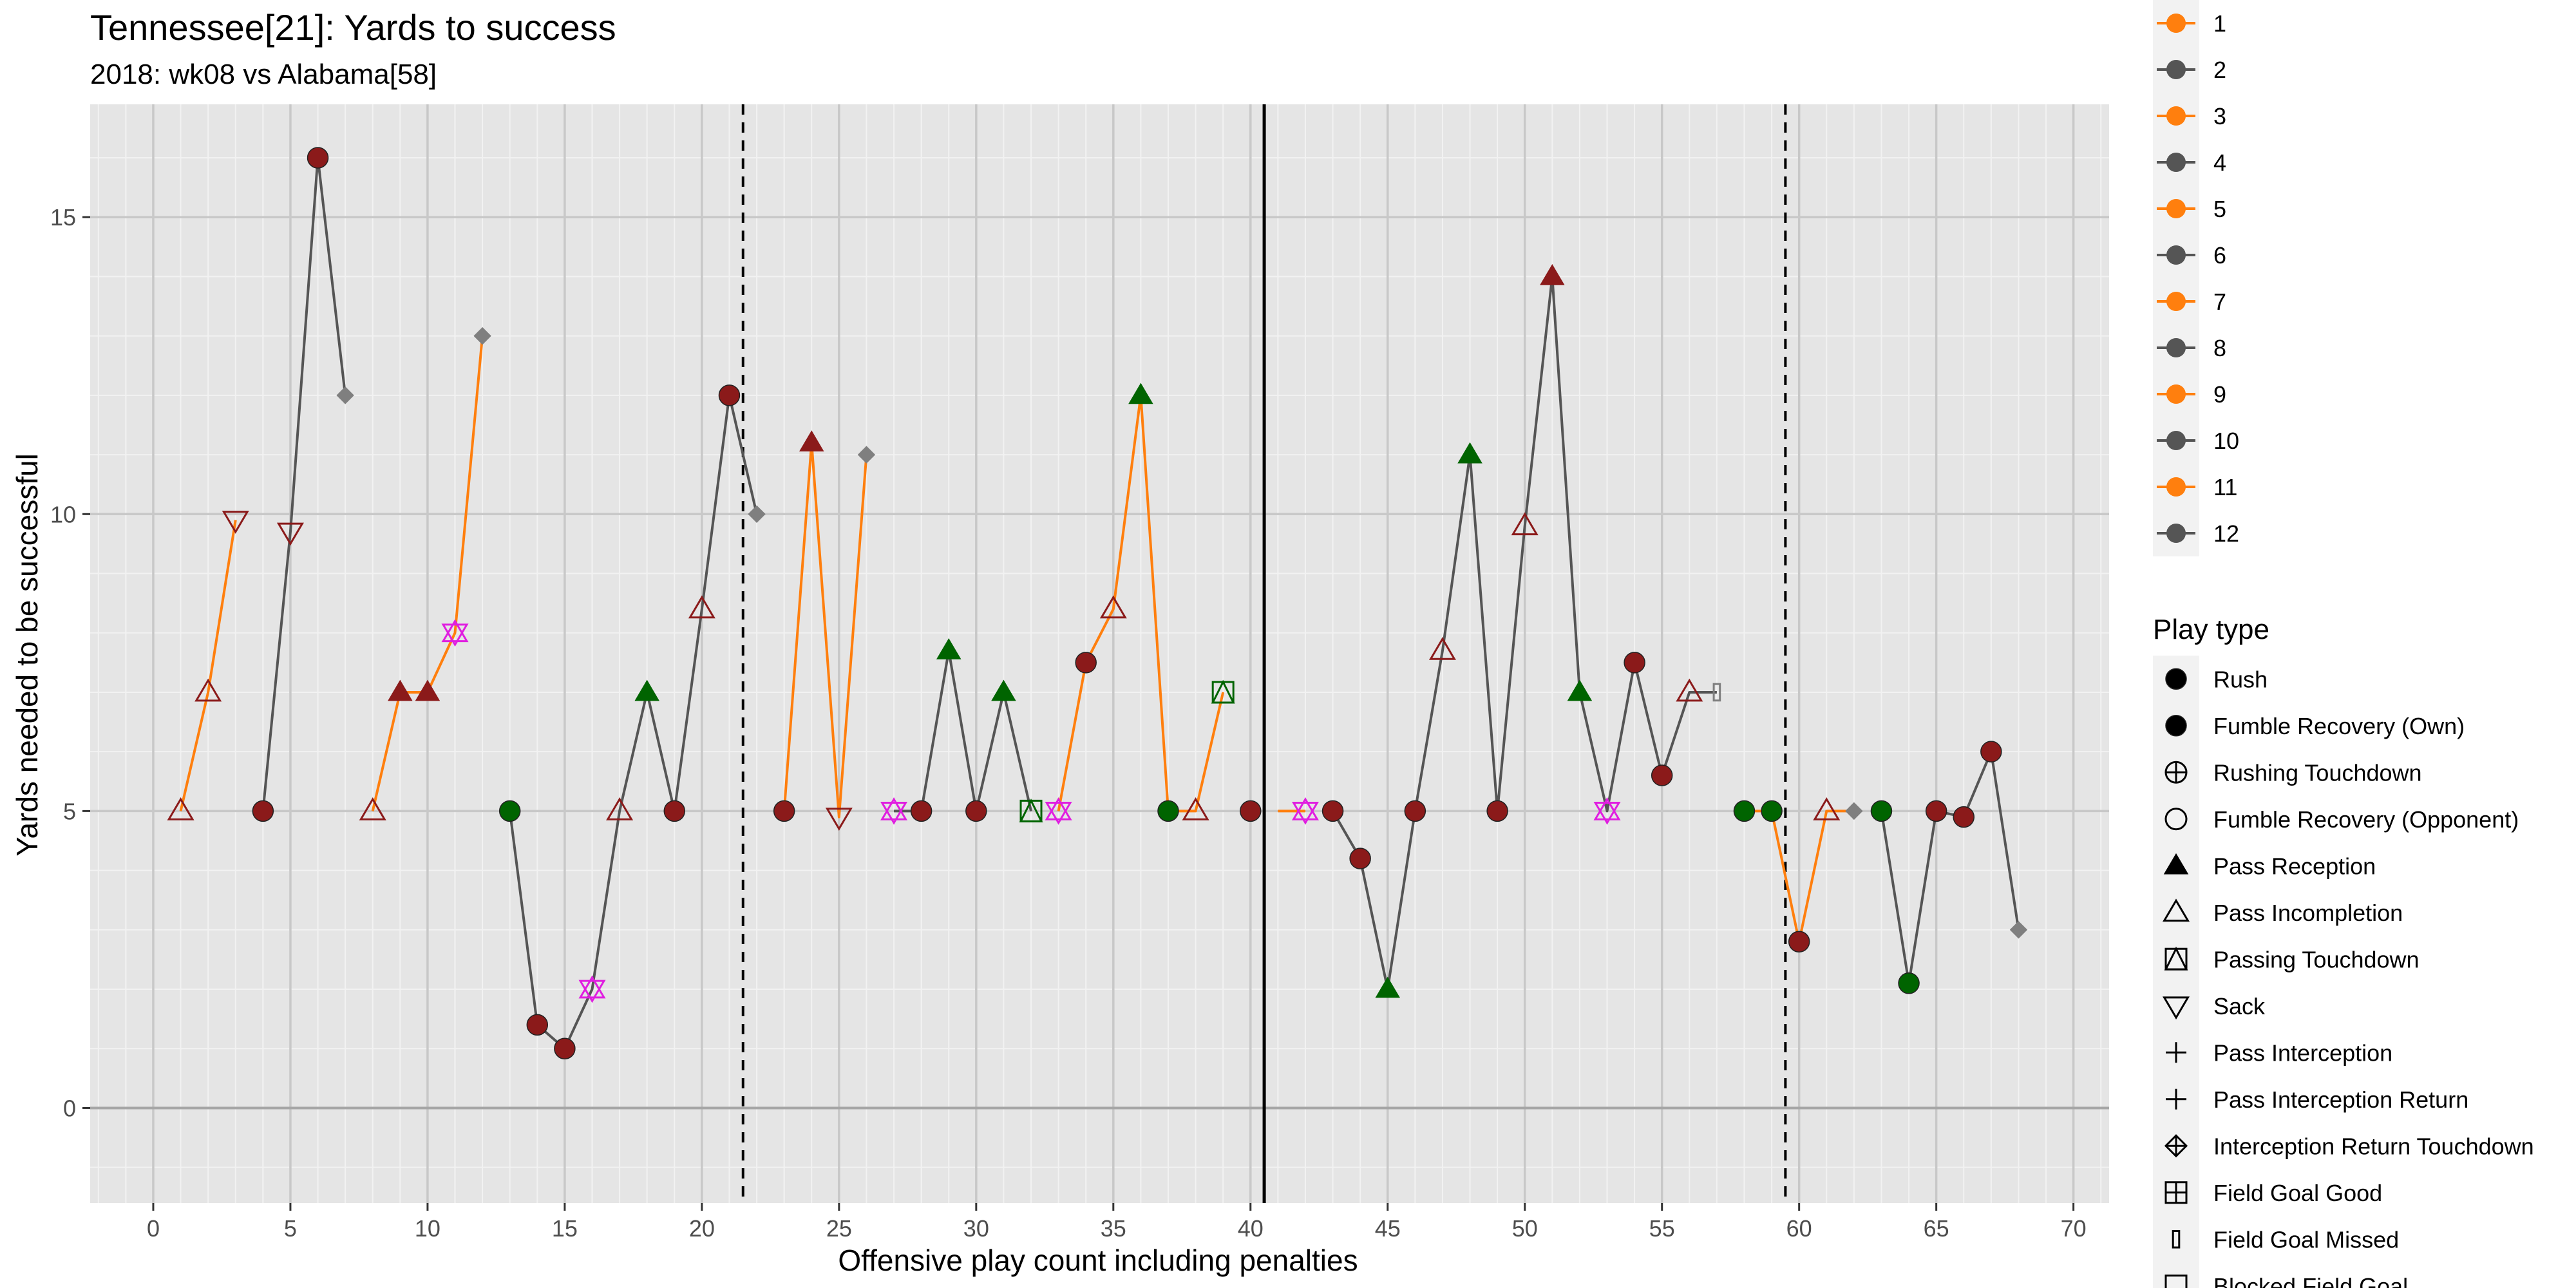 The height and width of the screenshot is (1288, 2576). Describe the element at coordinates (839, 1228) in the screenshot. I see `x-tick-label: 25` at that location.